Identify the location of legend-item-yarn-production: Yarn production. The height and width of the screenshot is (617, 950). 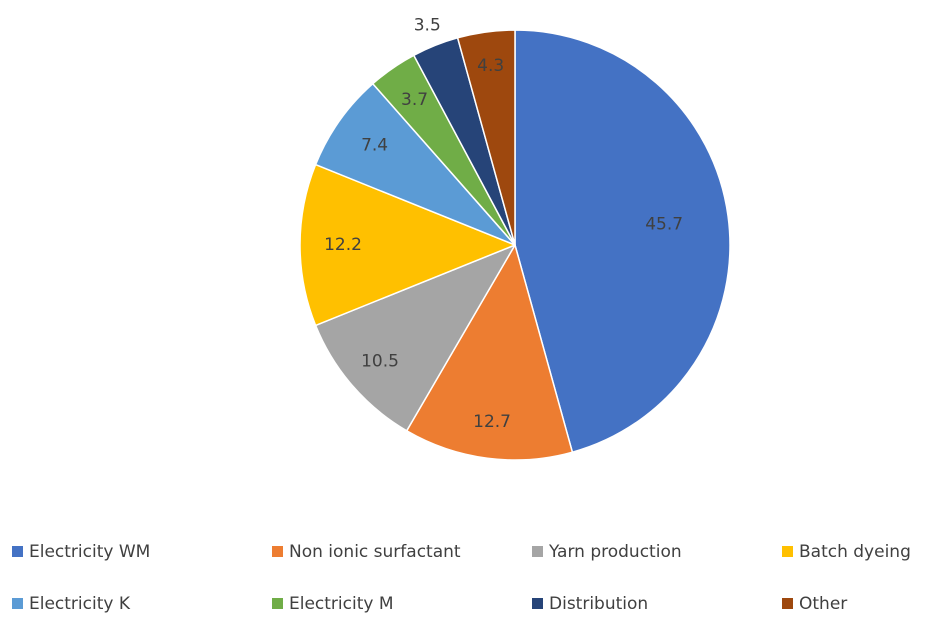
(607, 552).